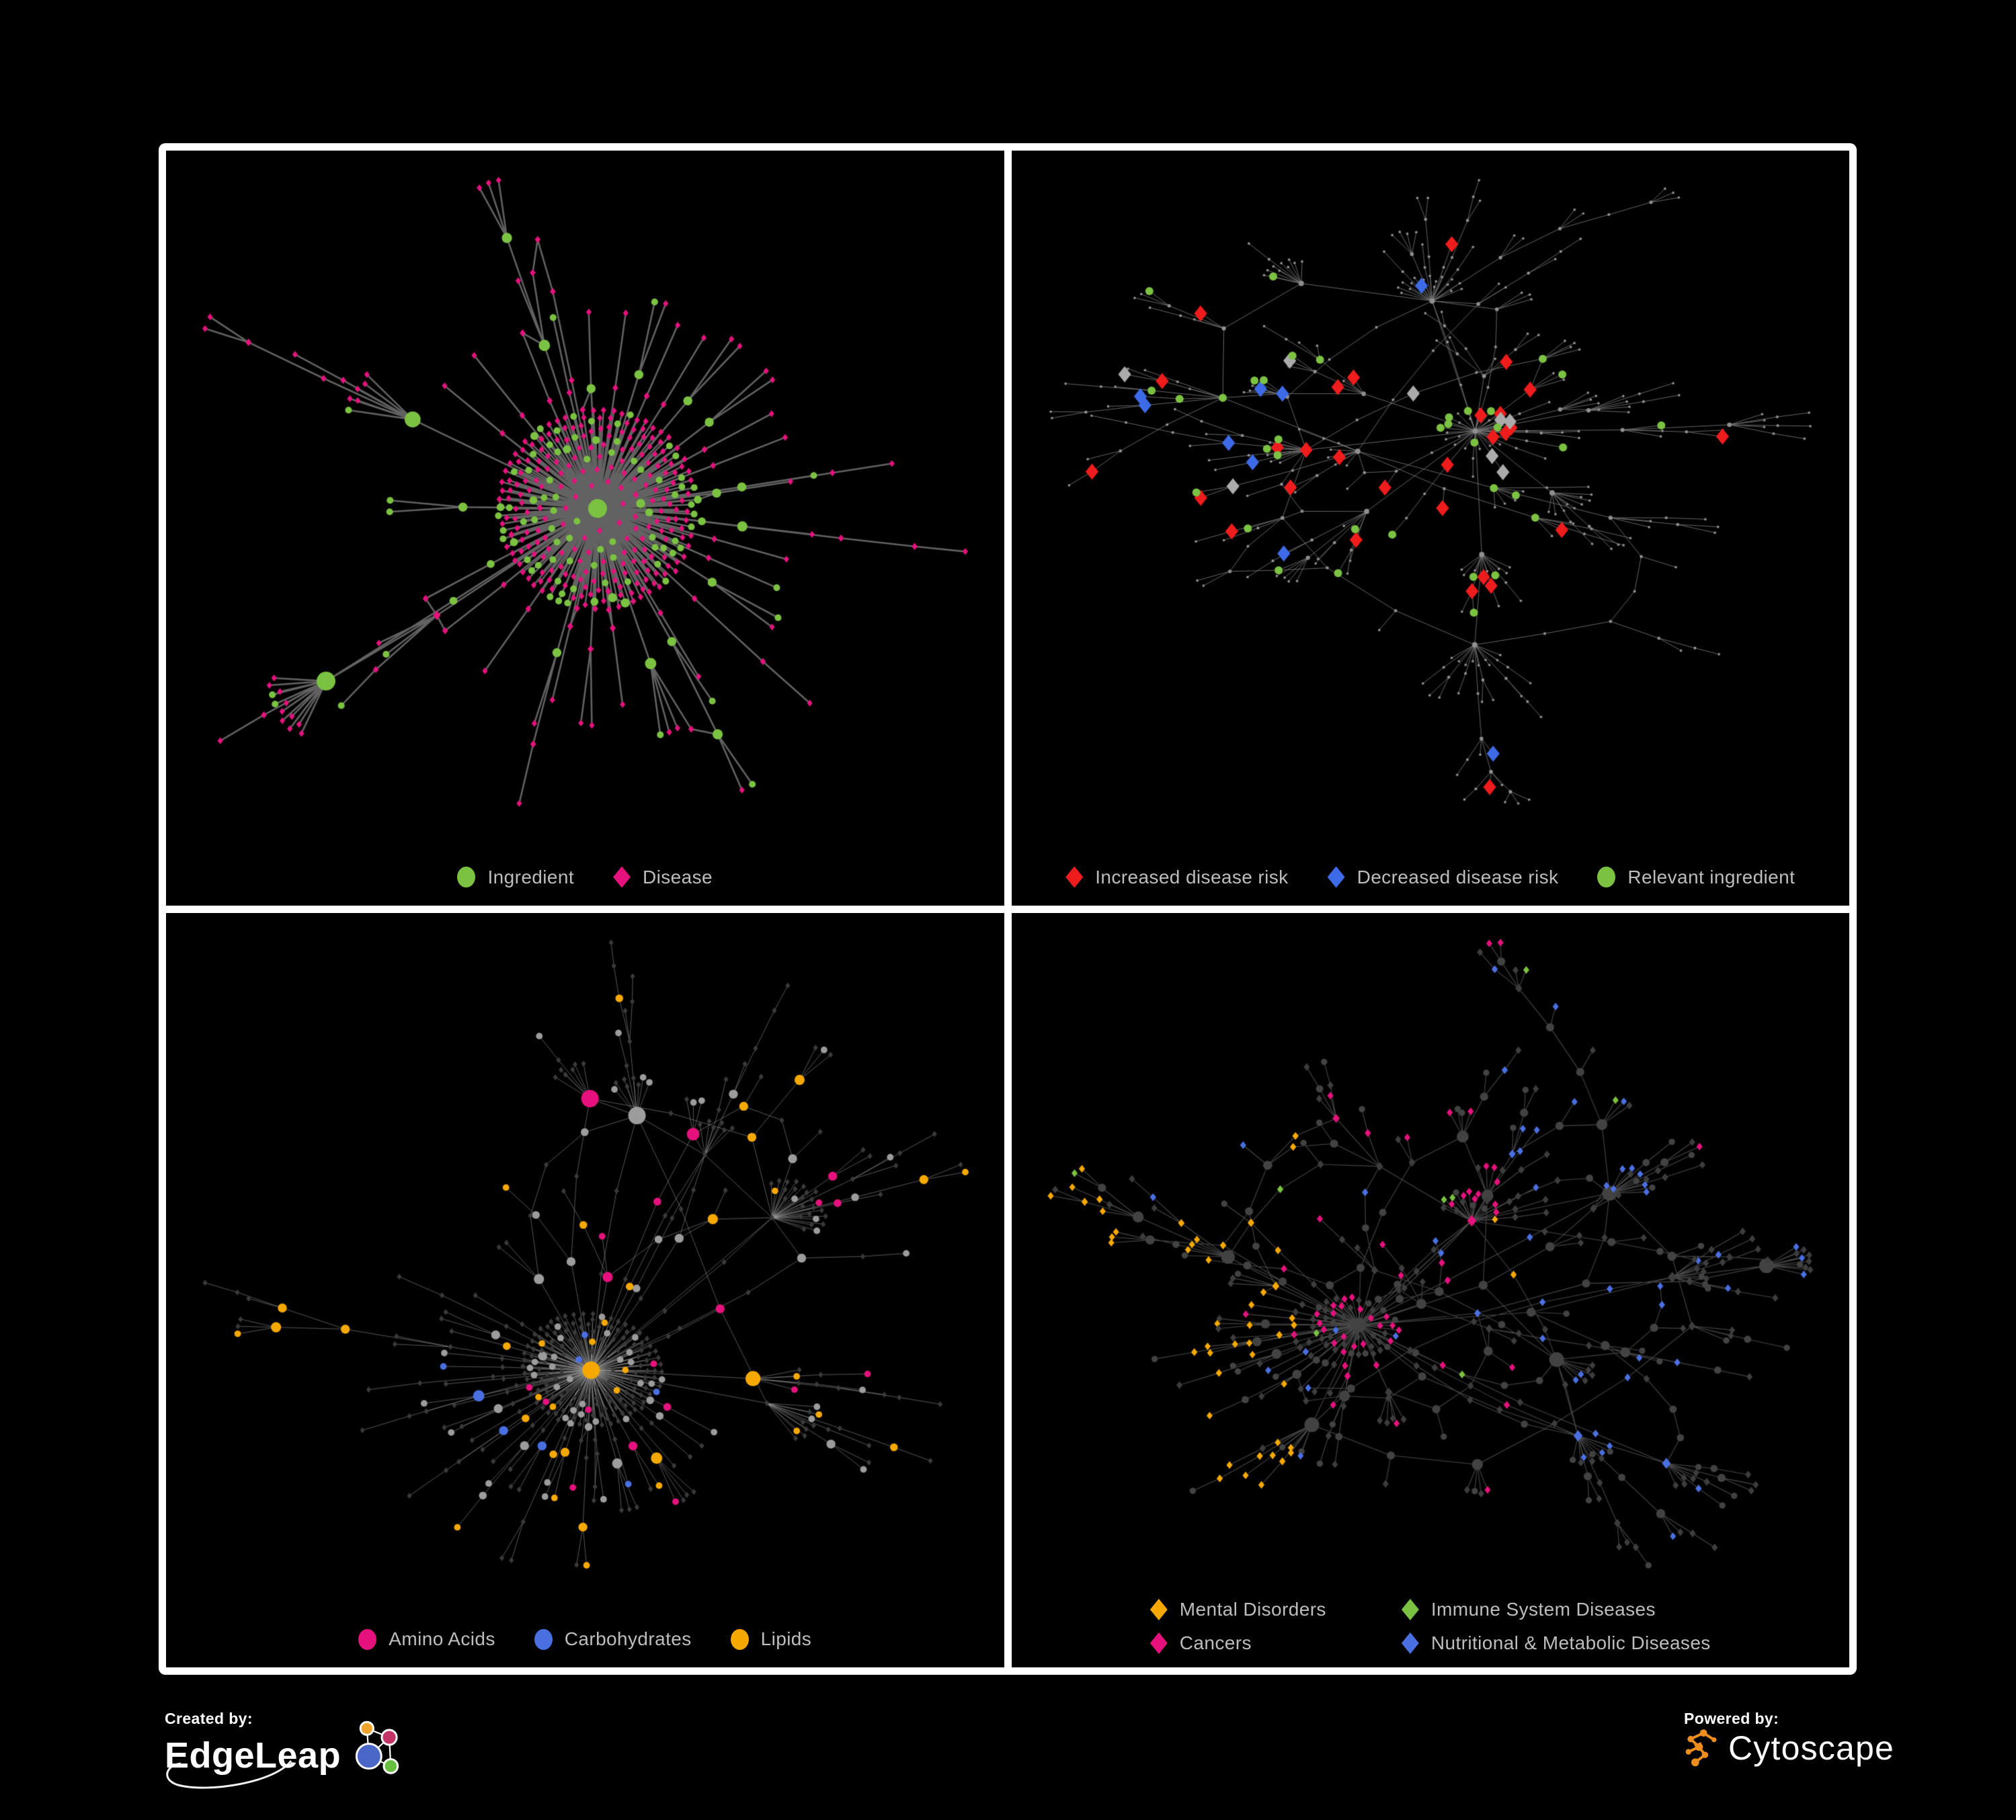 The image size is (2016, 1820). Describe the element at coordinates (1606, 877) in the screenshot. I see `relevant-ingredient-circle-icon` at that location.